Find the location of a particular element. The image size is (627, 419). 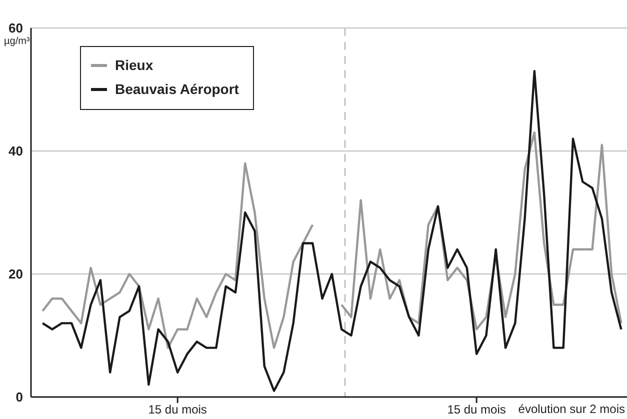

y-tick-label: 60 is located at coordinates (15, 28).